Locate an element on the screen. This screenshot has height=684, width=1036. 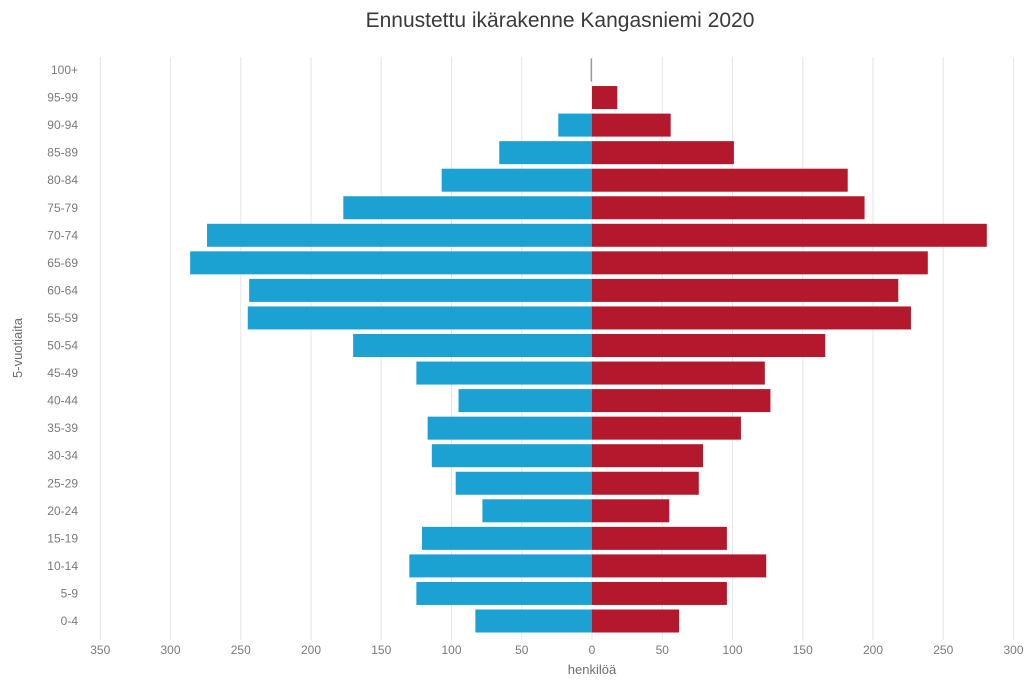
y-tick-label: 15-19 is located at coordinates (62, 538).